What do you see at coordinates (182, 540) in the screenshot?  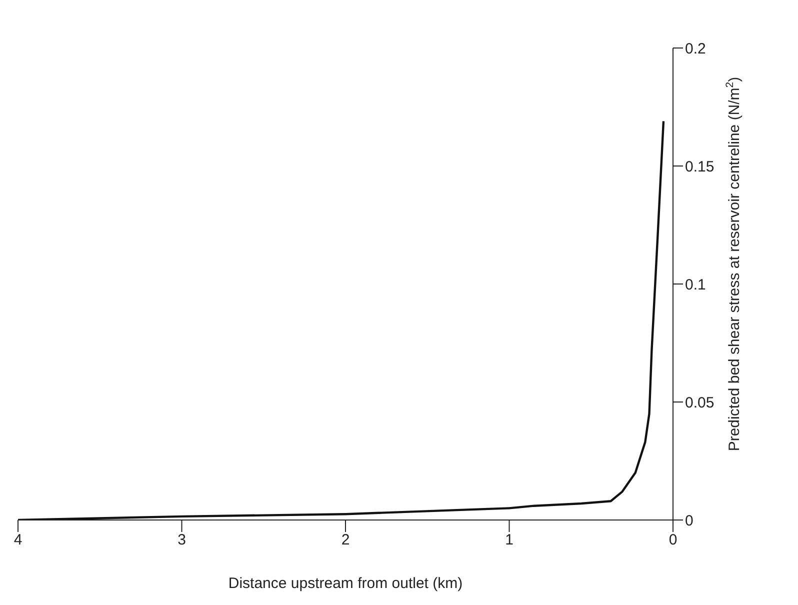 I see `x-tick-label: 3` at bounding box center [182, 540].